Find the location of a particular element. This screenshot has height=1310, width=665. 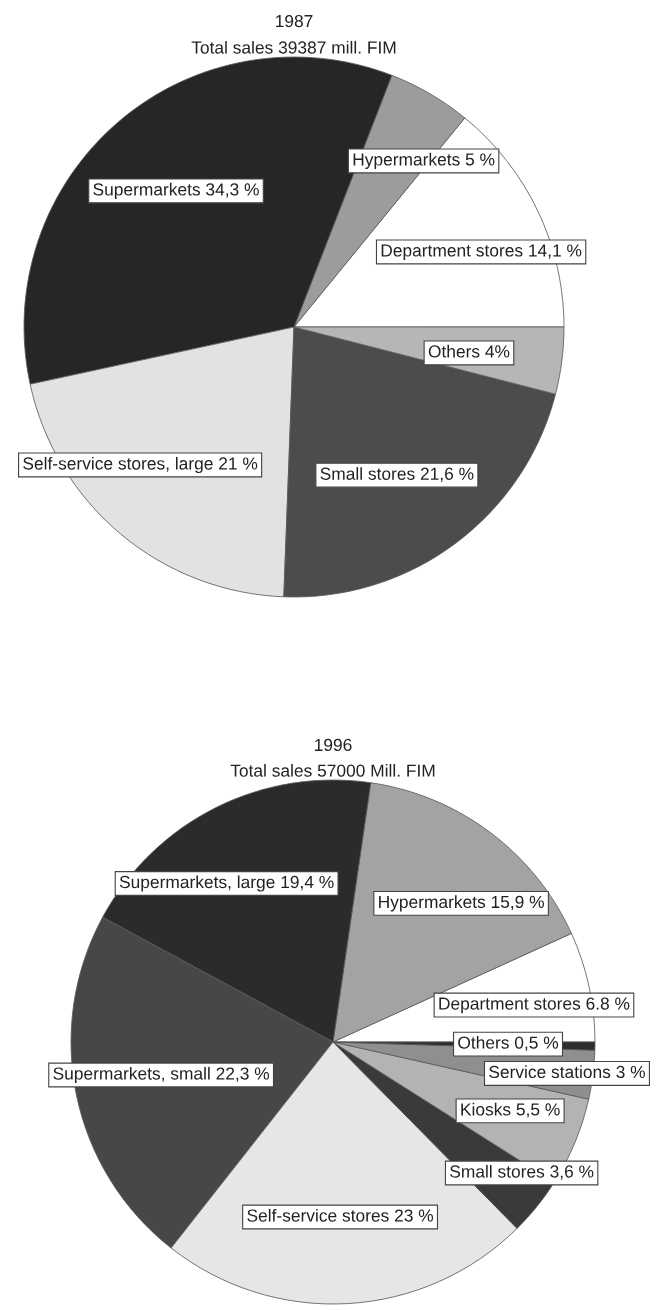

slice-label: Hypermarkets 5 % is located at coordinates (424, 161).